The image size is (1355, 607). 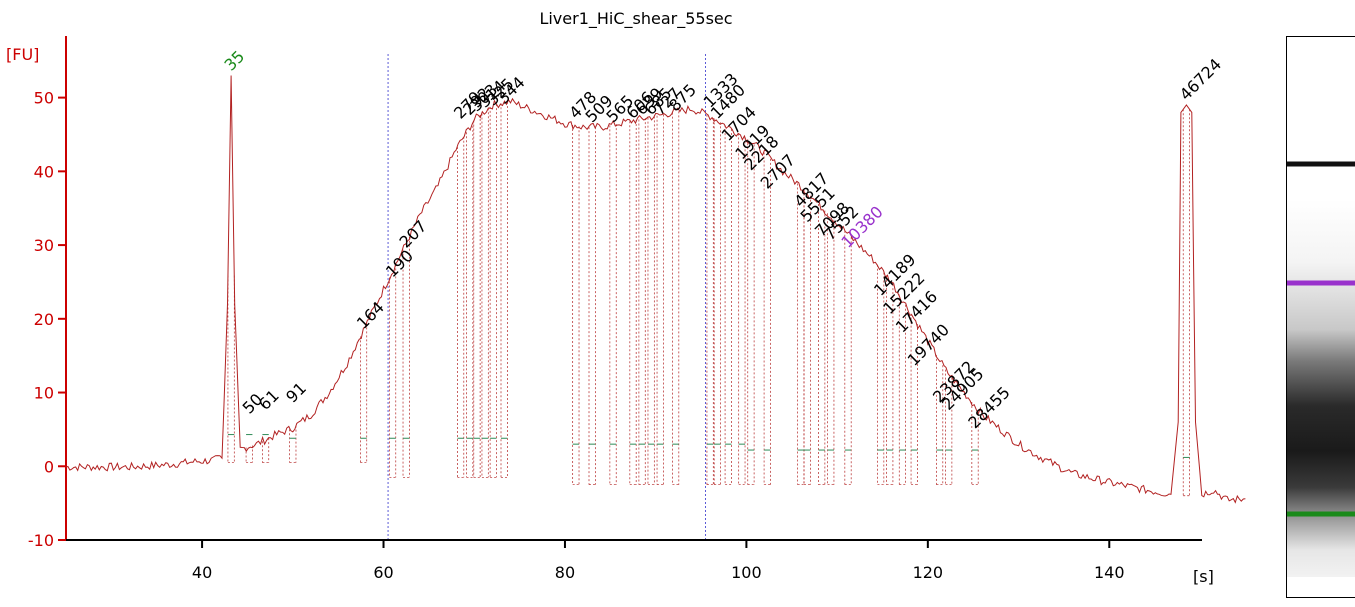 What do you see at coordinates (296, 393) in the screenshot?
I see `peak-label: 91` at bounding box center [296, 393].